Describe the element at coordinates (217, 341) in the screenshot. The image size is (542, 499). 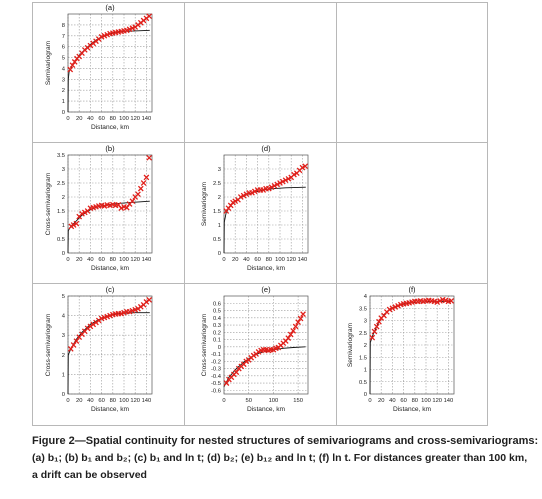
I see `y-tick-label: 0.1` at that location.